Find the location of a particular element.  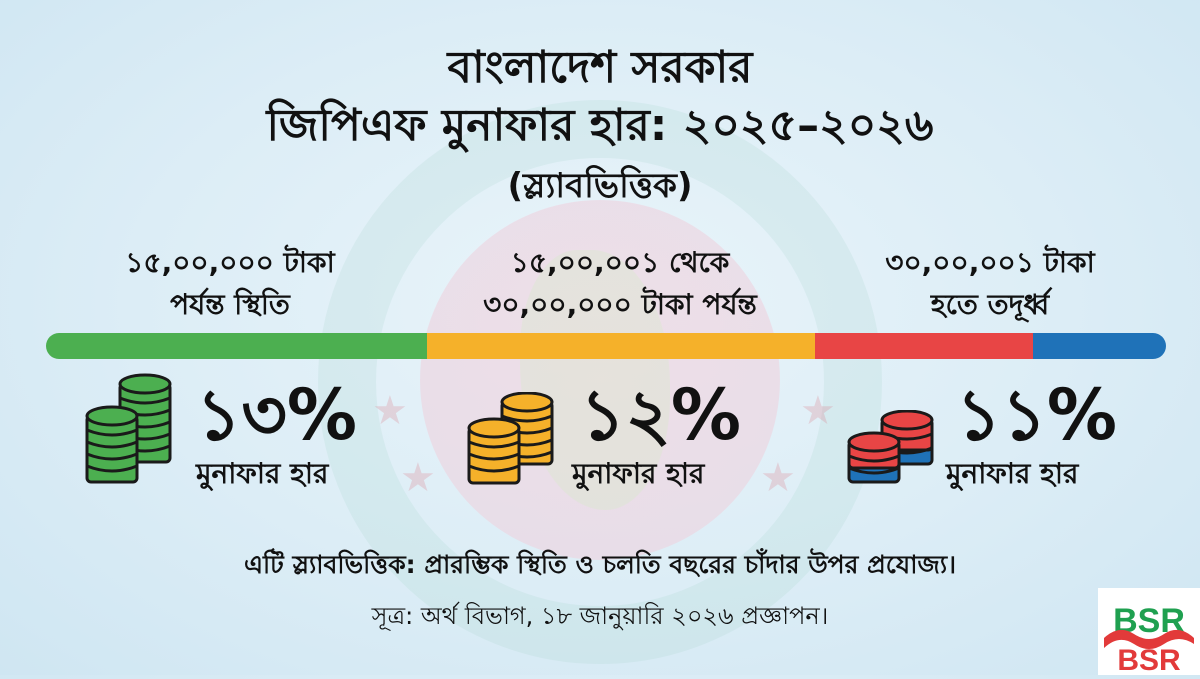

slab-segment-green is located at coordinates (236, 346).